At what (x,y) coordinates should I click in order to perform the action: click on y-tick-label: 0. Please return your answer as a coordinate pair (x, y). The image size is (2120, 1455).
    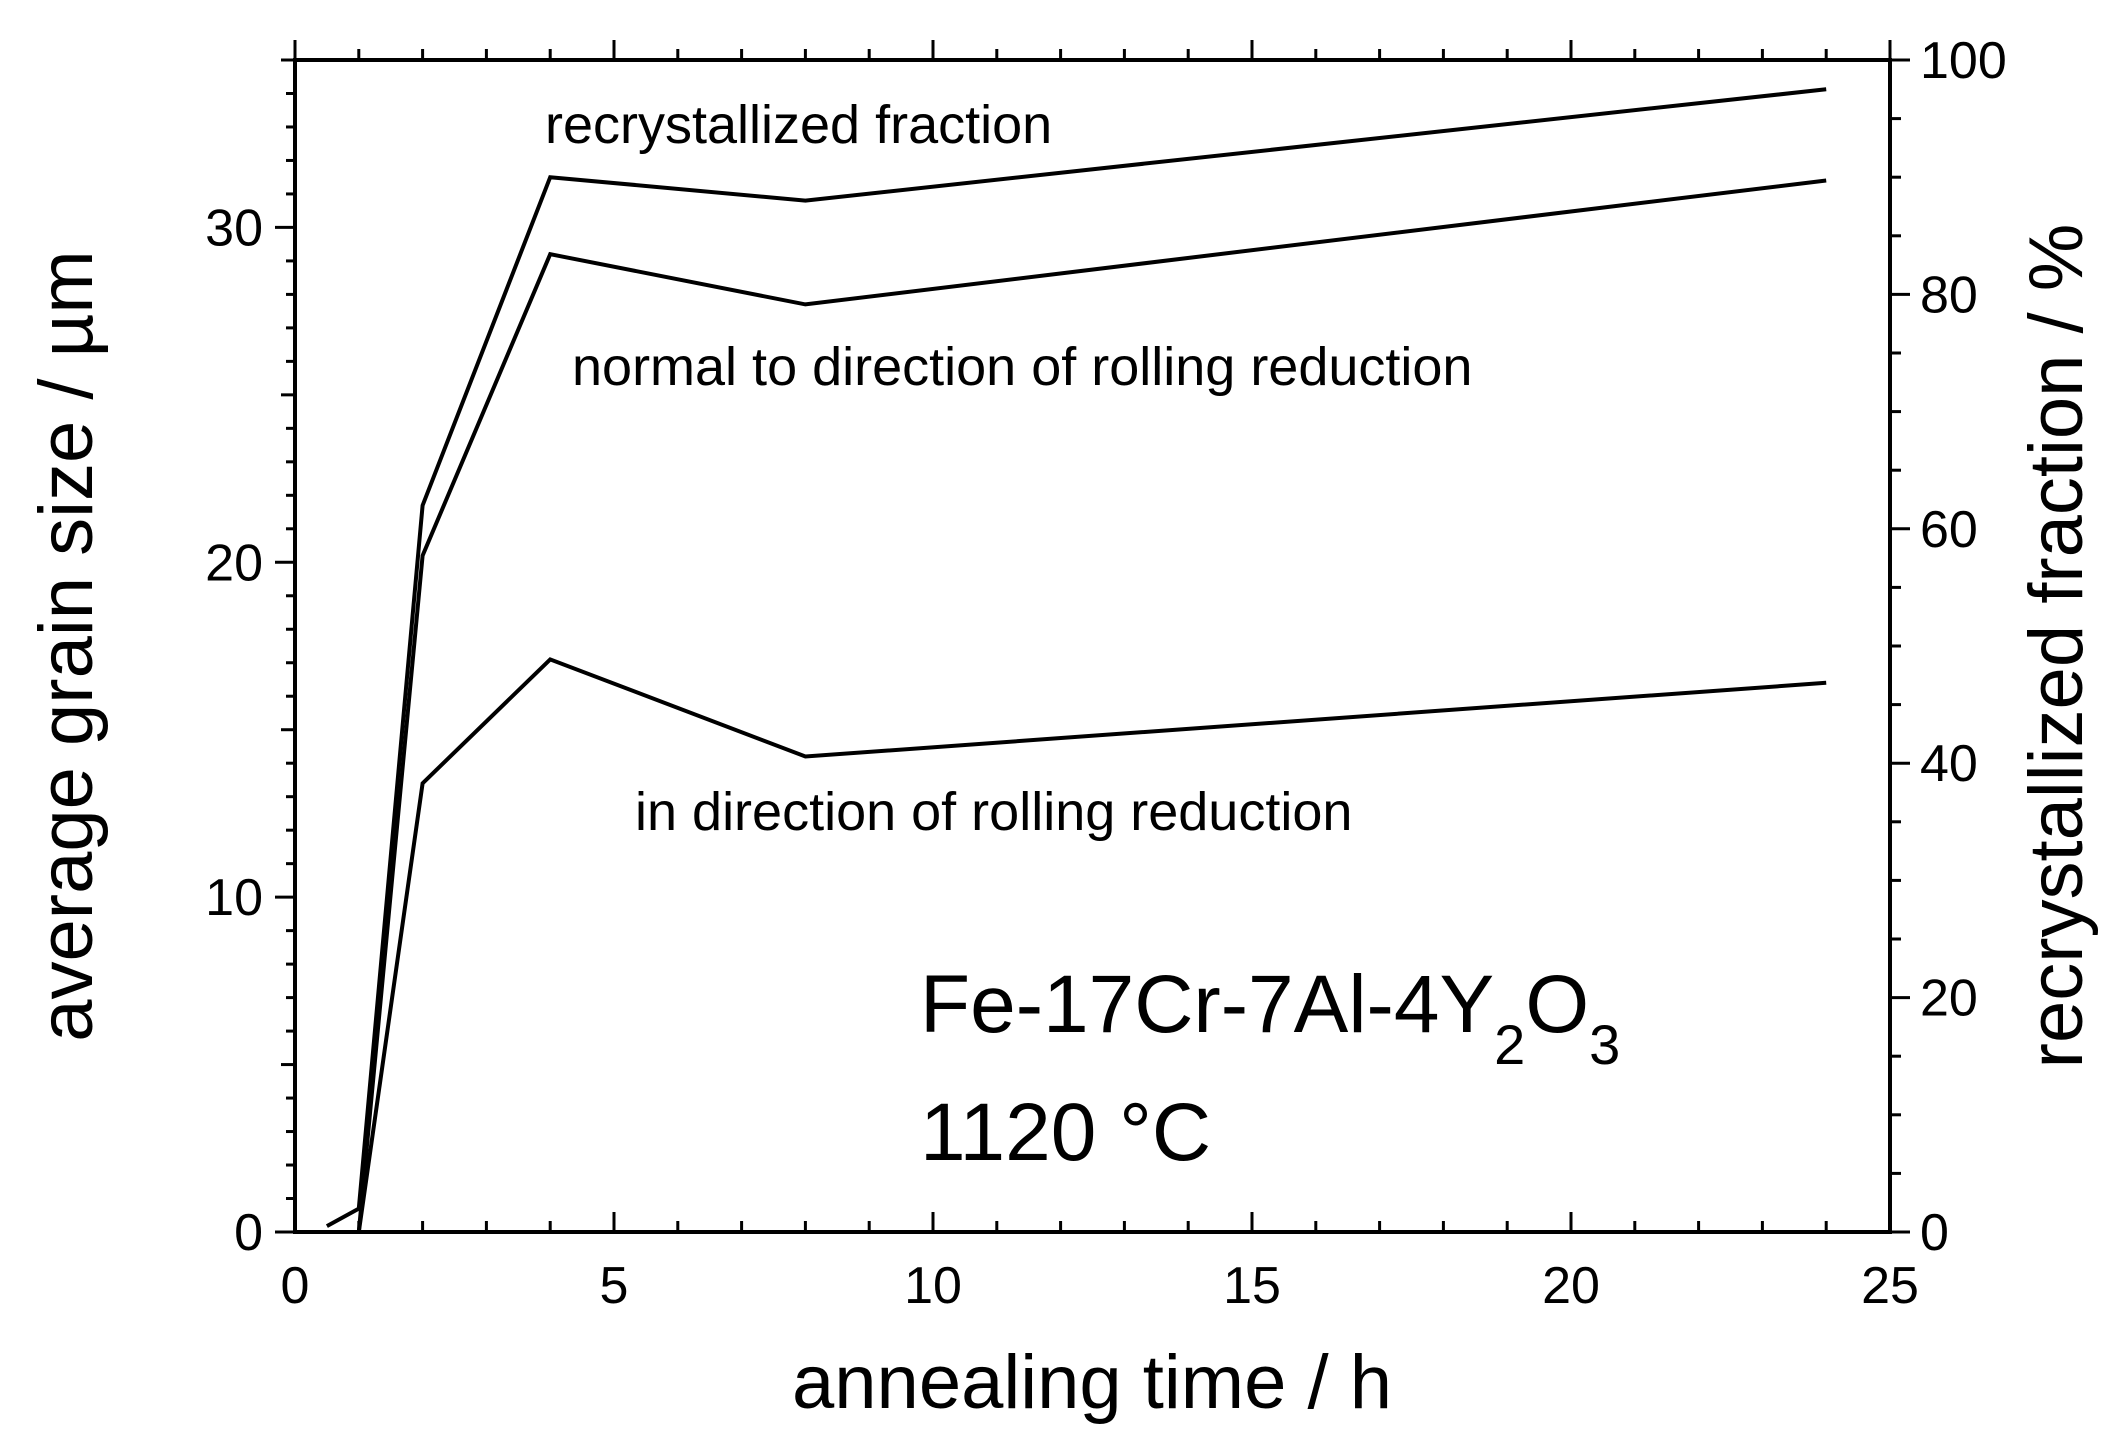
    Looking at the image, I should click on (248, 1233).